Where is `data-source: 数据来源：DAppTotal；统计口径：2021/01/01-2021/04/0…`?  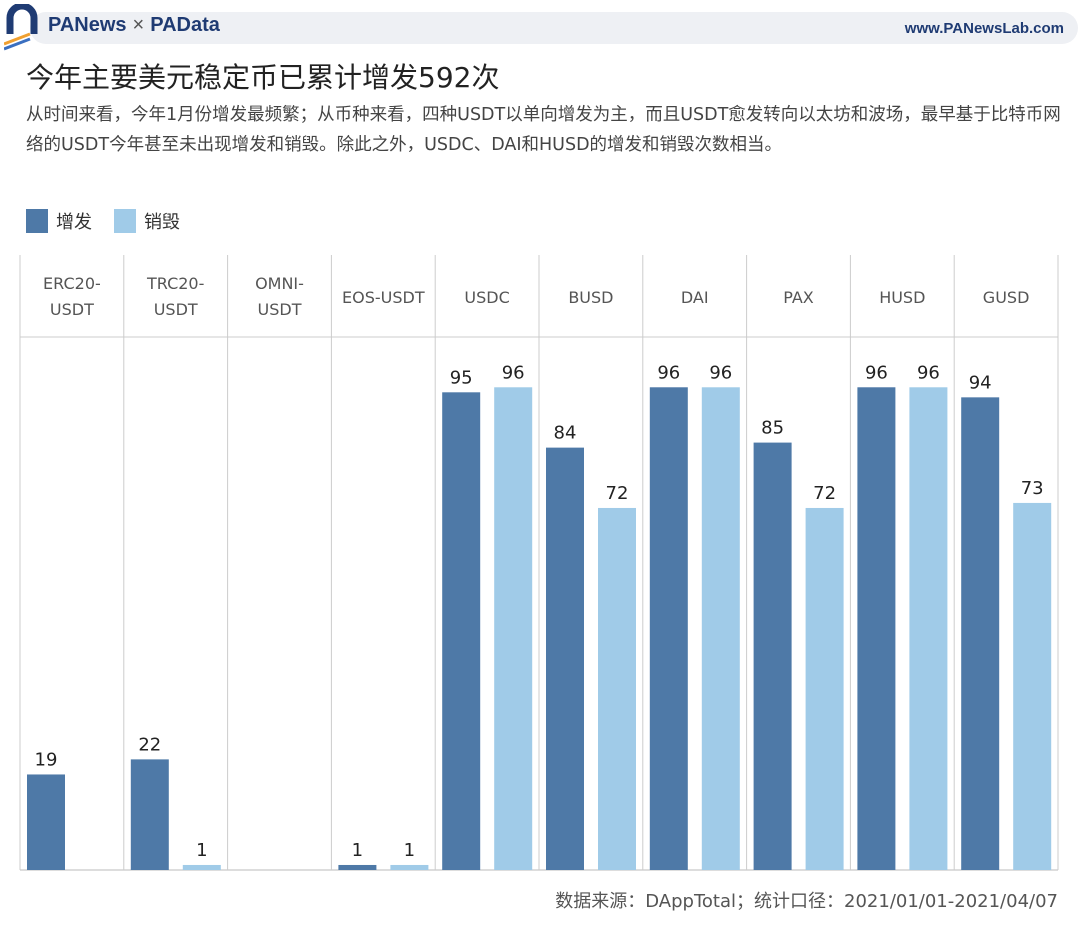
data-source: 数据来源：DAppTotal；统计口径：2021/01/01-2021/04/0… is located at coordinates (806, 901).